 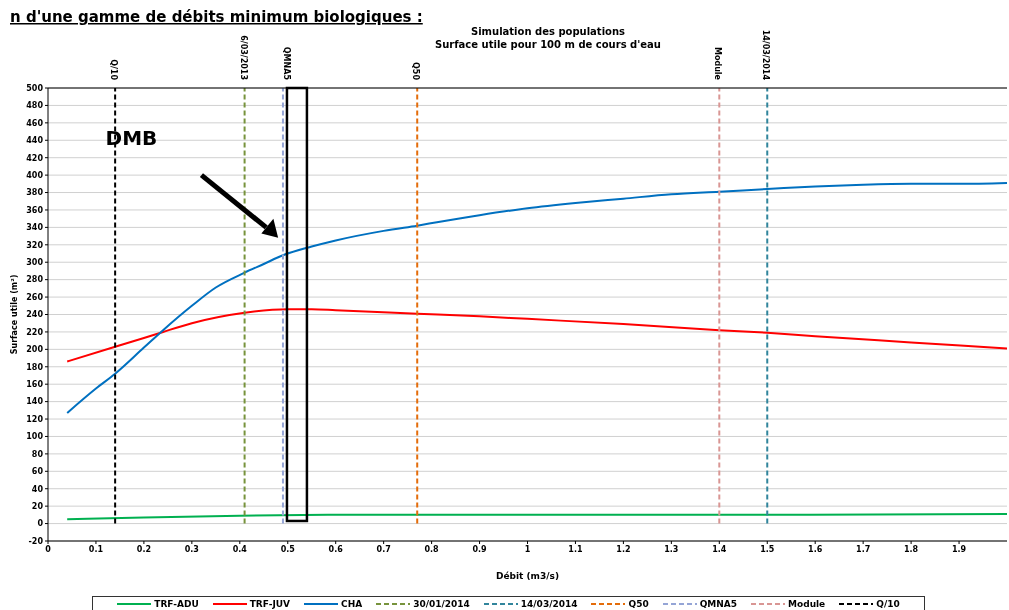 What do you see at coordinates (527, 576) in the screenshot?
I see `x-axis-title: Débit (m3/s)` at bounding box center [527, 576].